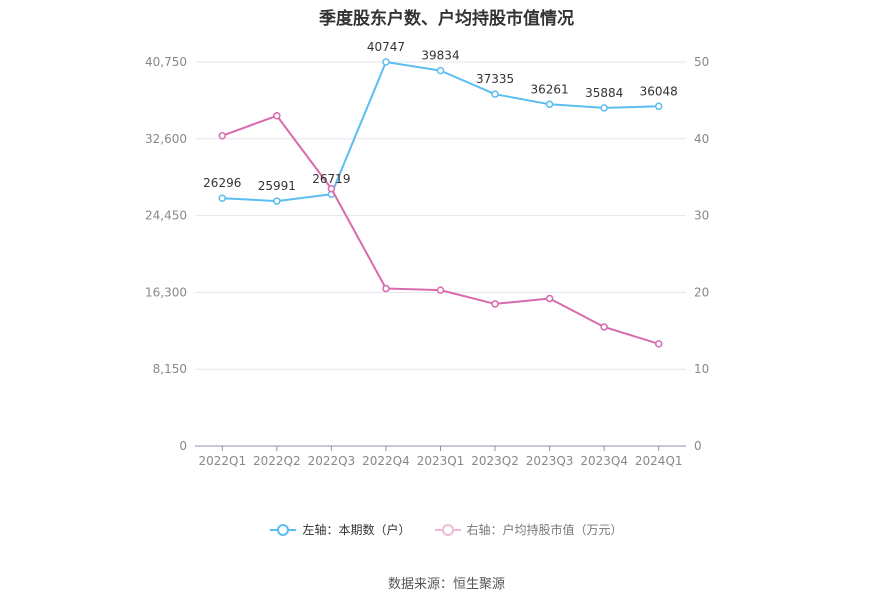 The width and height of the screenshot is (893, 603). What do you see at coordinates (356, 530) in the screenshot?
I see `legend-label-left: 左轴：本期数（户）` at bounding box center [356, 530].